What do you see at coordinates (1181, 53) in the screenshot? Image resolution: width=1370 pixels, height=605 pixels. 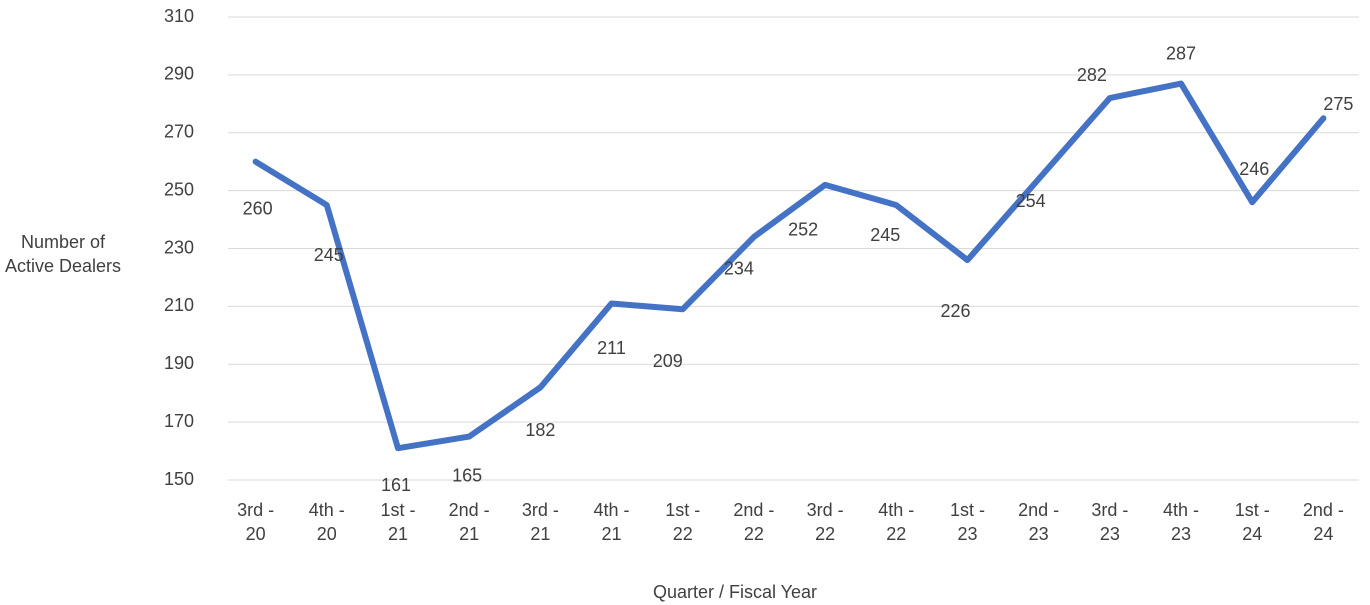 I see `data-label: 287` at bounding box center [1181, 53].